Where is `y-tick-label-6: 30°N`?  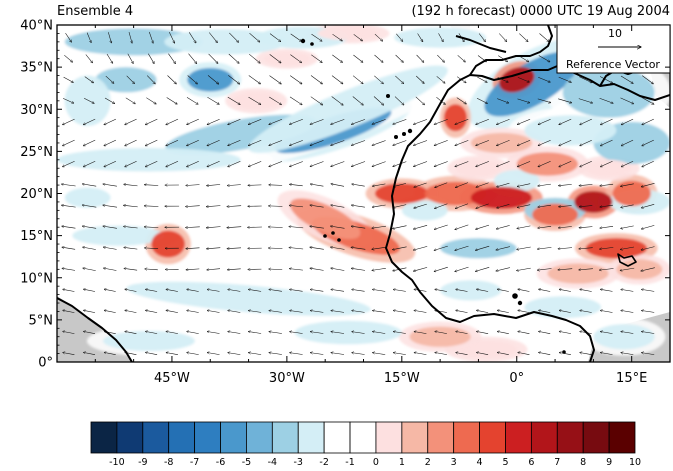 y-tick-label-6: 30°N is located at coordinates (36, 110).